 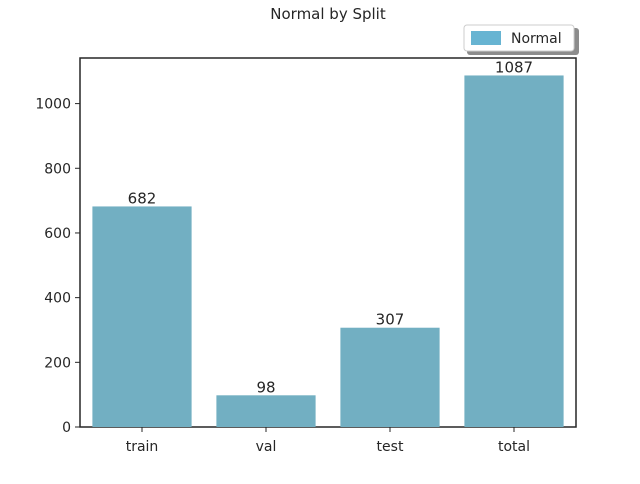 I want to click on x-tick-label-train: train, so click(x=142, y=447).